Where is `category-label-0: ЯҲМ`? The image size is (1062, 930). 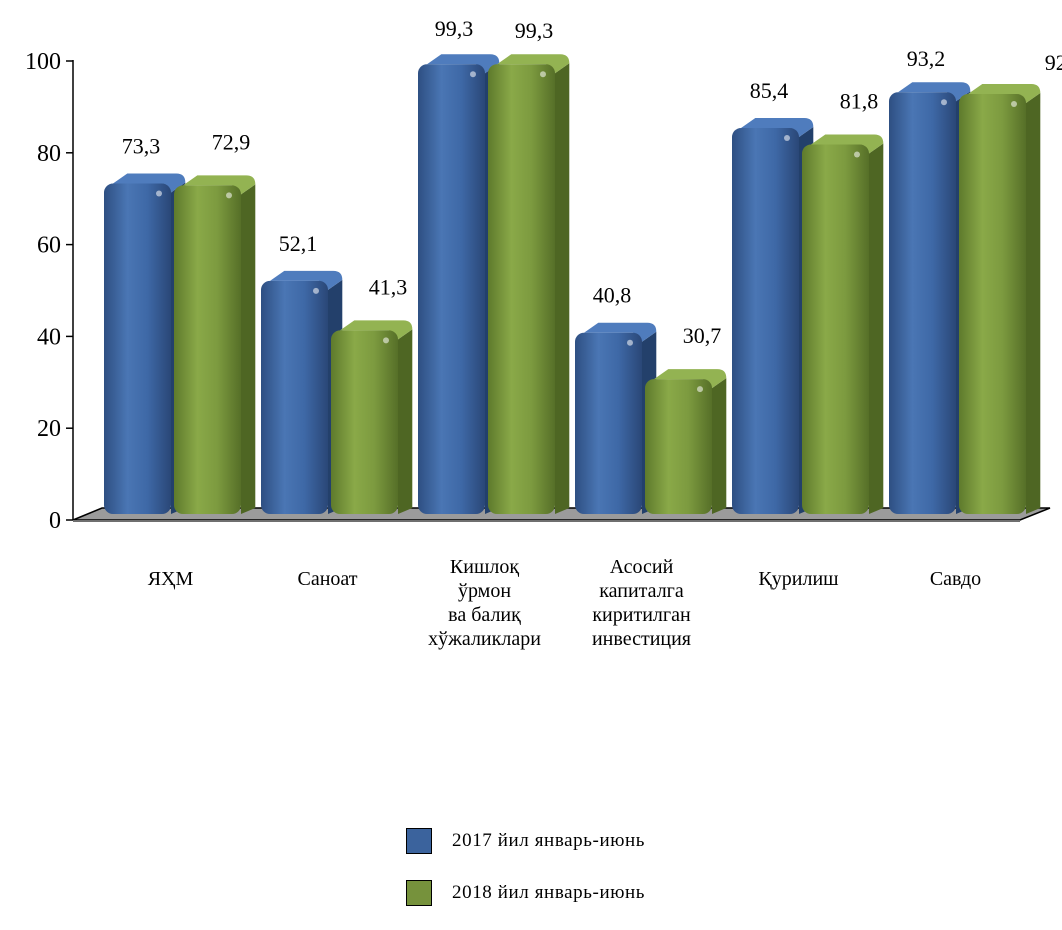
category-label-0: ЯҲМ is located at coordinates (171, 579).